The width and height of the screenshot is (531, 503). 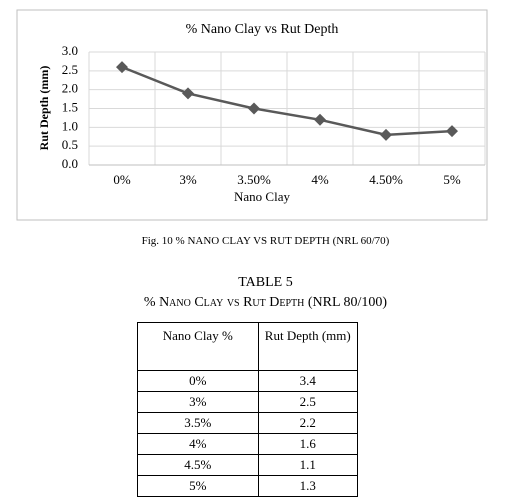 What do you see at coordinates (308, 423) in the screenshot?
I see `table-cell: 2.2` at bounding box center [308, 423].